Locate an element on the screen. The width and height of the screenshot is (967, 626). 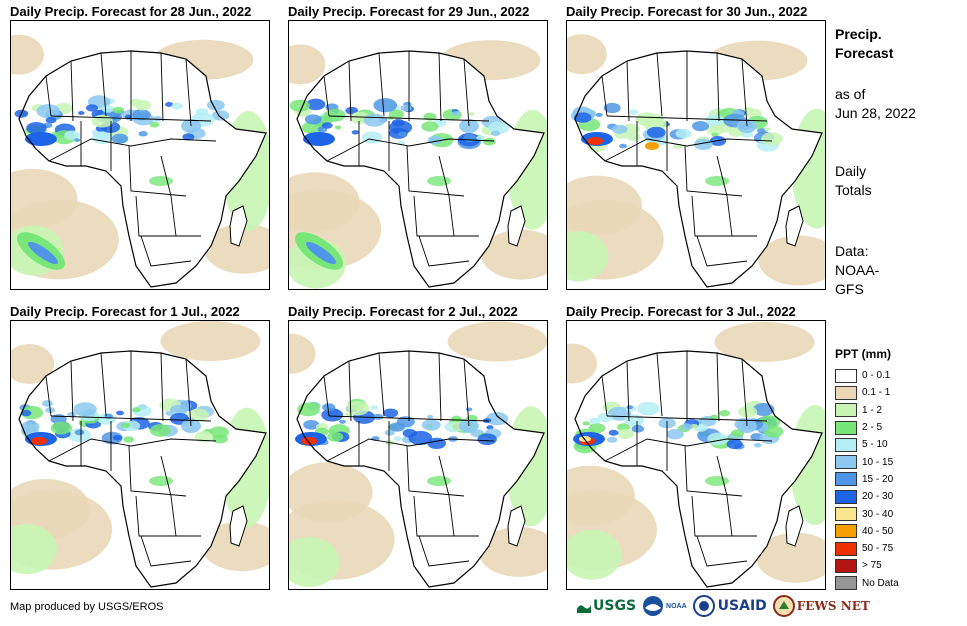
legend-item: 5 - 10 is located at coordinates (867, 444).